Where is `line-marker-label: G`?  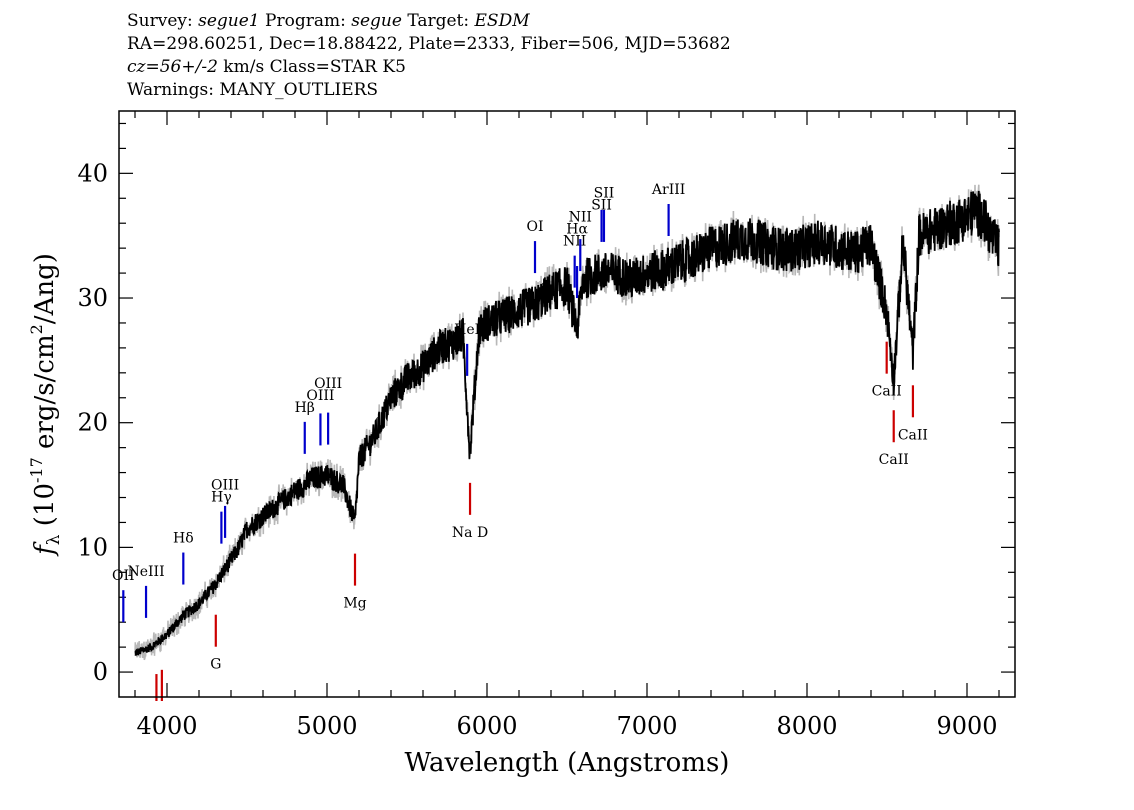
line-marker-label: G is located at coordinates (215, 665).